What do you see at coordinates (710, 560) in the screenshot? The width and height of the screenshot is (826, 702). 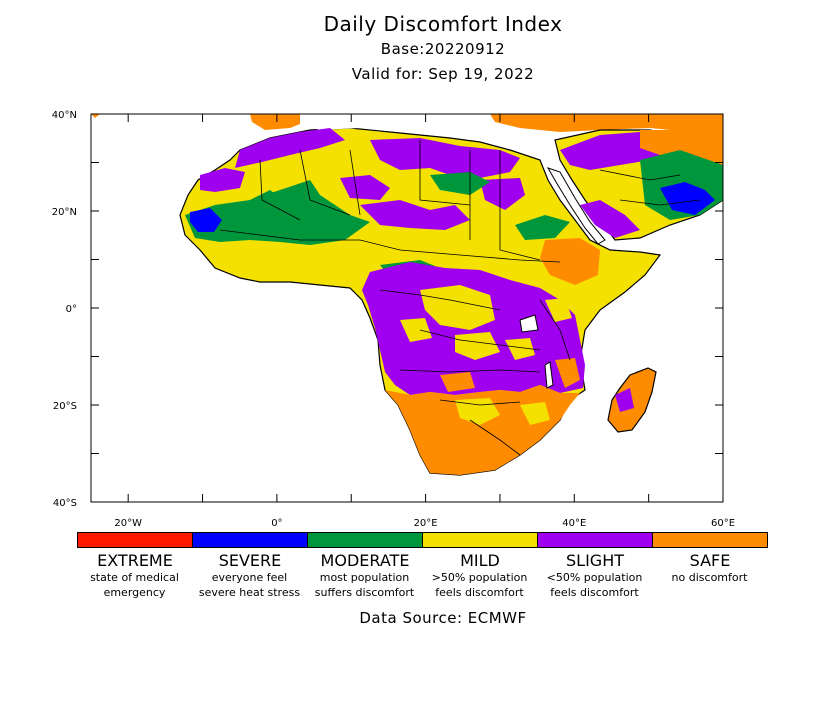 I see `legend-label-safe: SAFE` at bounding box center [710, 560].